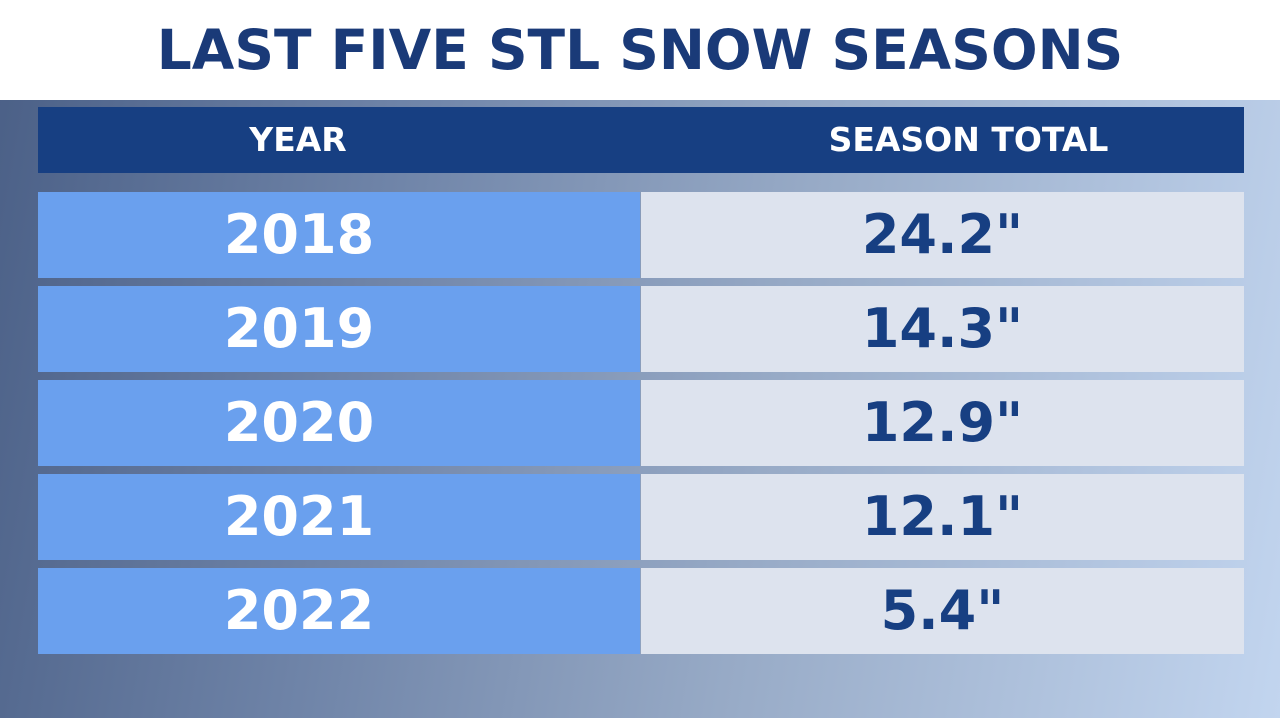  I want to click on column-header-season-total: SEASON TOTAL, so click(968, 139).